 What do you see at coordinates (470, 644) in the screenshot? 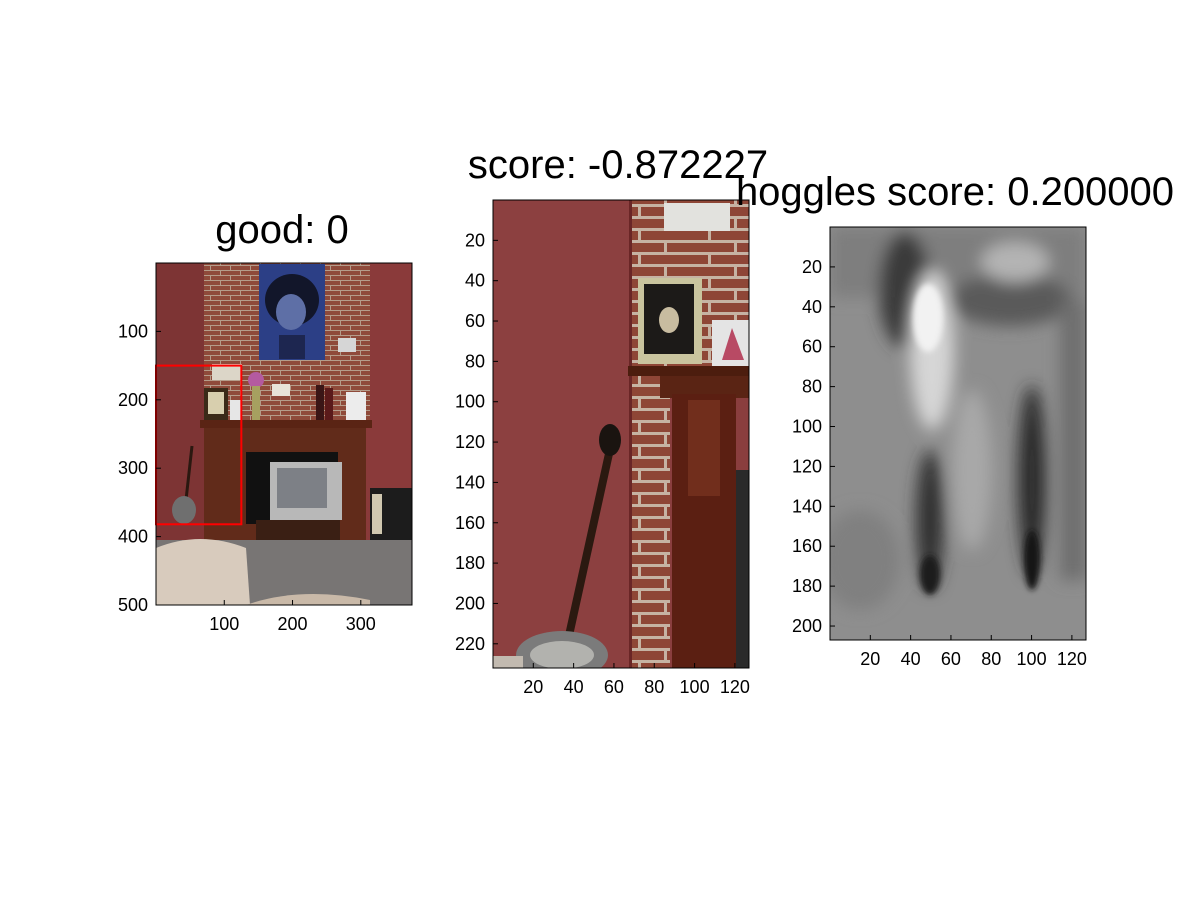
I see `y-tick-label: 220` at bounding box center [470, 644].